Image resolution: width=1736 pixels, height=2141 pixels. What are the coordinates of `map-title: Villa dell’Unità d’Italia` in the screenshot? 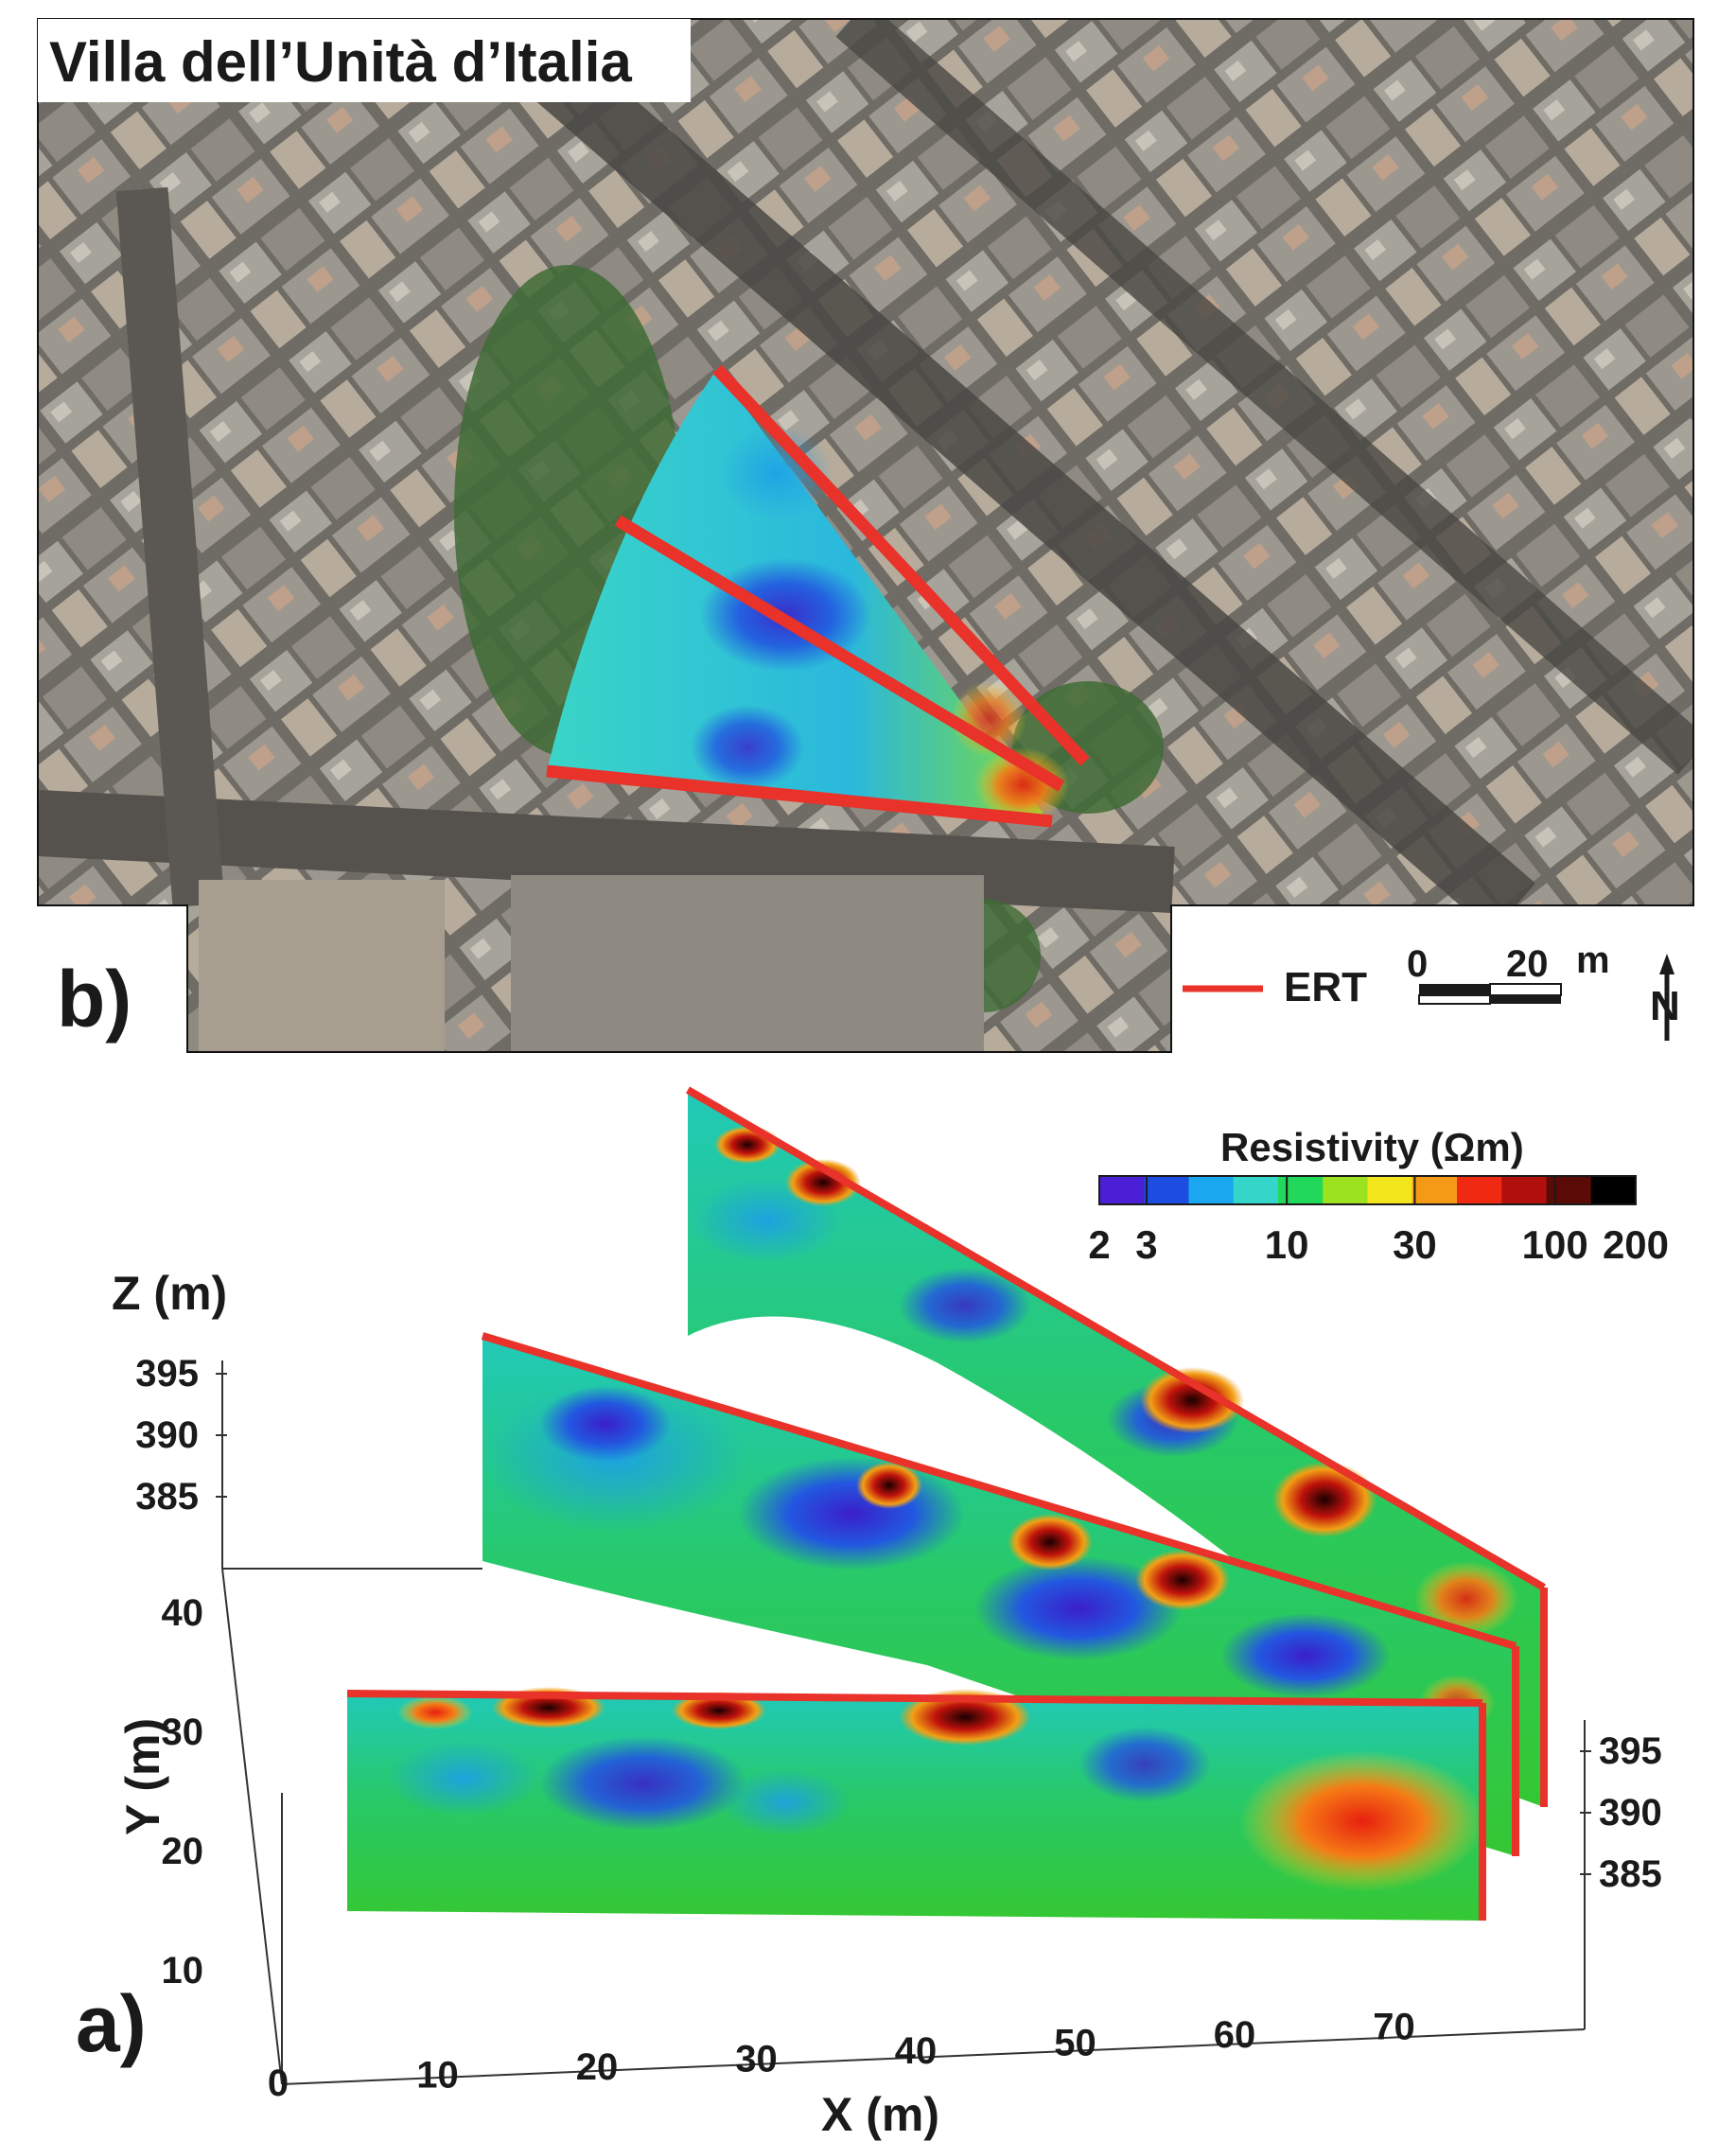 It's located at (340, 62).